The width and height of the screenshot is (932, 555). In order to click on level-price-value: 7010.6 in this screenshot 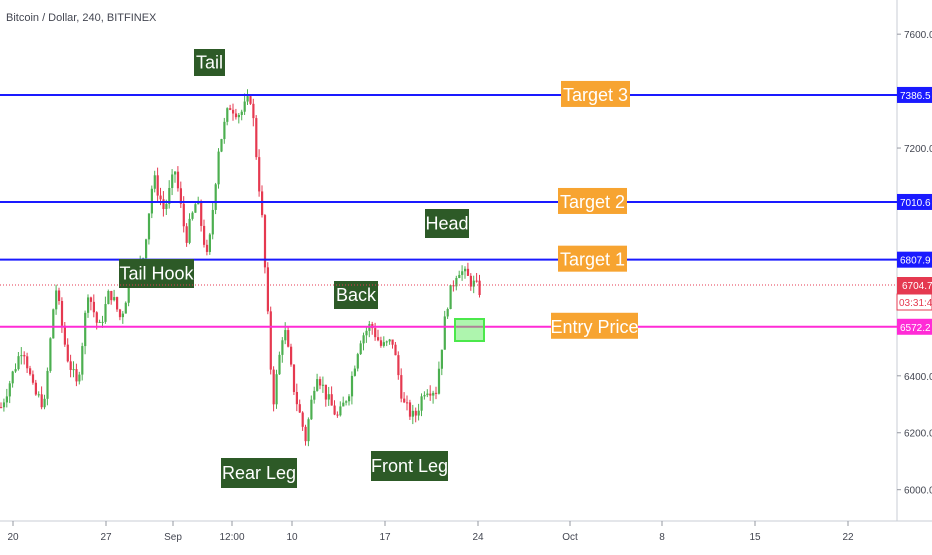, I will do `click(915, 203)`.